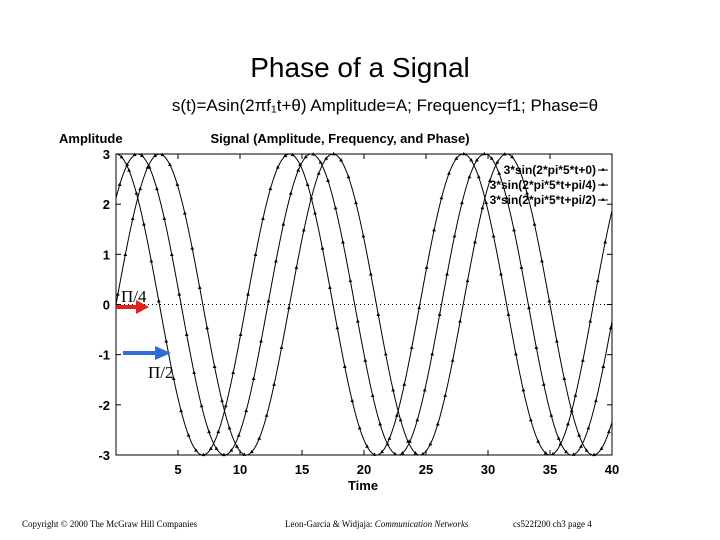 The image size is (720, 540). Describe the element at coordinates (612, 469) in the screenshot. I see `x-tick-label: 40` at that location.